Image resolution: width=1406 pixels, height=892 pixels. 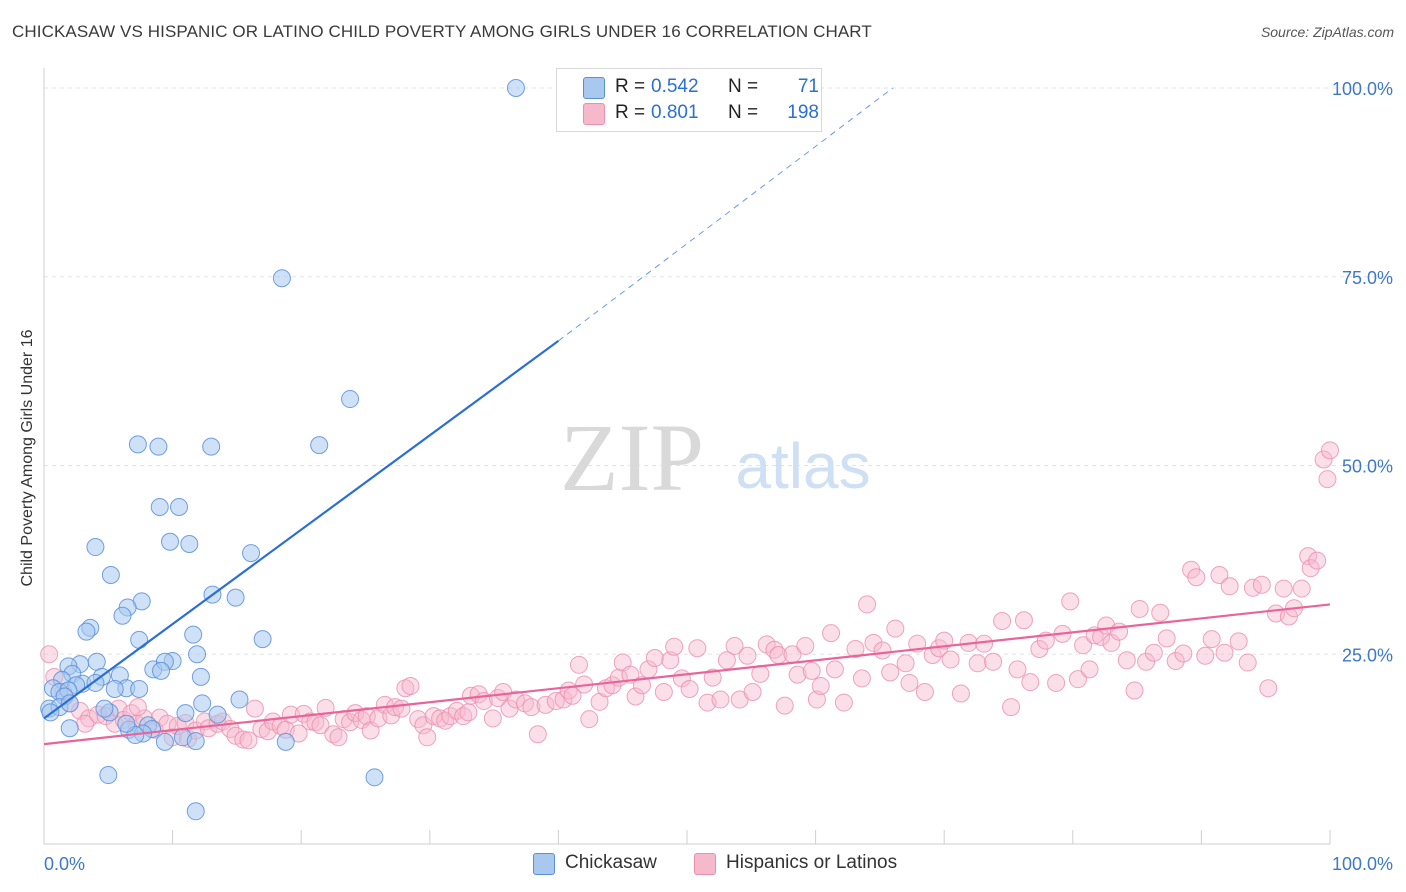 What do you see at coordinates (689, 100) in the screenshot?
I see `stats-box: R = 0.542 N = 71 R = 0.801 N = 198` at bounding box center [689, 100].